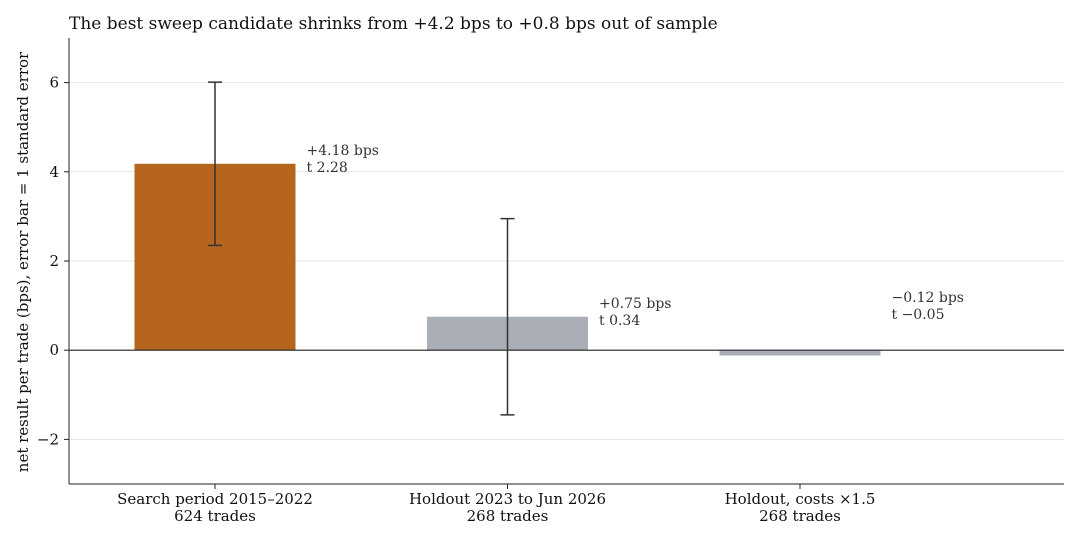 The image size is (1080, 540). I want to click on data-label: −0.12 bps, so click(928, 298).